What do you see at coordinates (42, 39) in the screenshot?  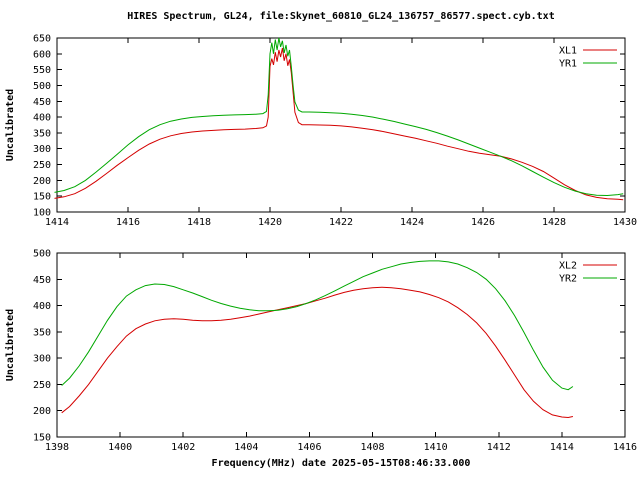 I see `y-tick-label: 650` at bounding box center [42, 39].